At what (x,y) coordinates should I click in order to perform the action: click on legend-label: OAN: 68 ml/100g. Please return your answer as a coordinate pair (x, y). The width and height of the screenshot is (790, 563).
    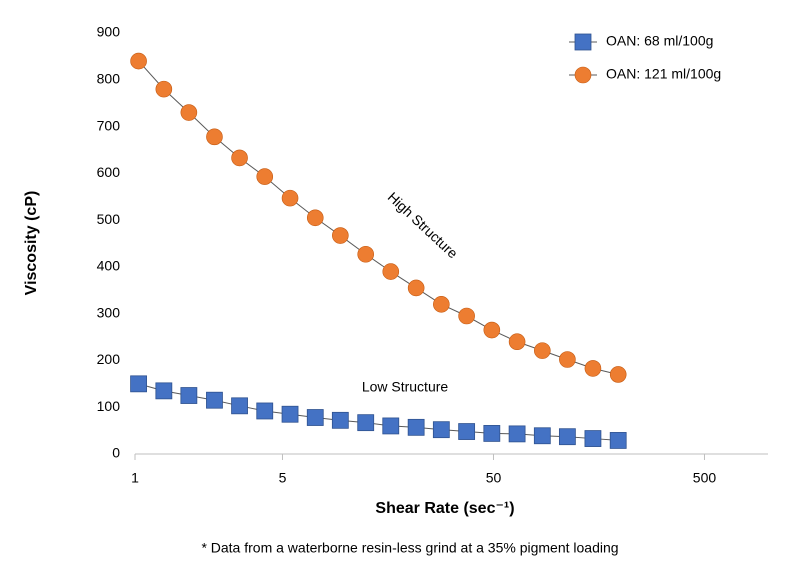
    Looking at the image, I should click on (659, 41).